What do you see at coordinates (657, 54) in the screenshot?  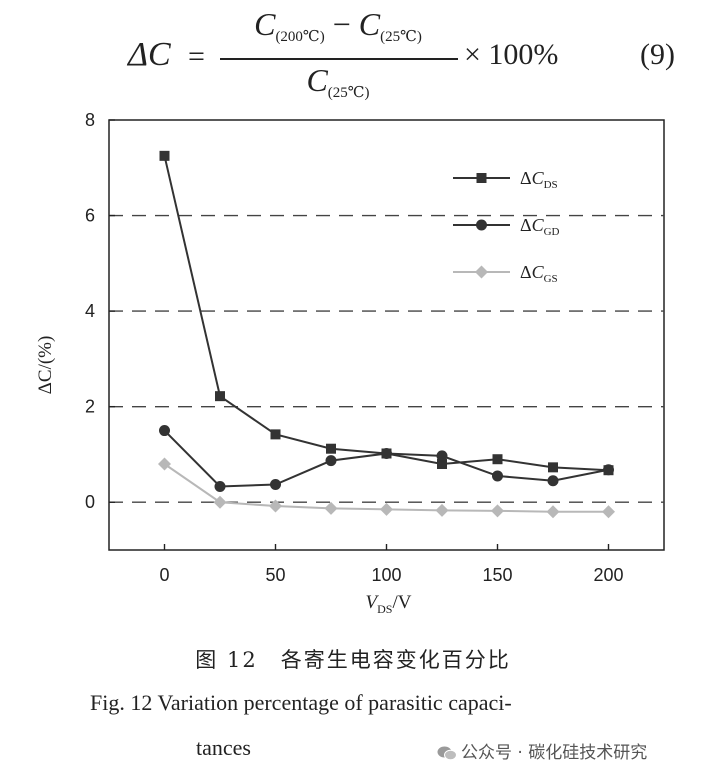 I see `equation-number: (9)` at bounding box center [657, 54].